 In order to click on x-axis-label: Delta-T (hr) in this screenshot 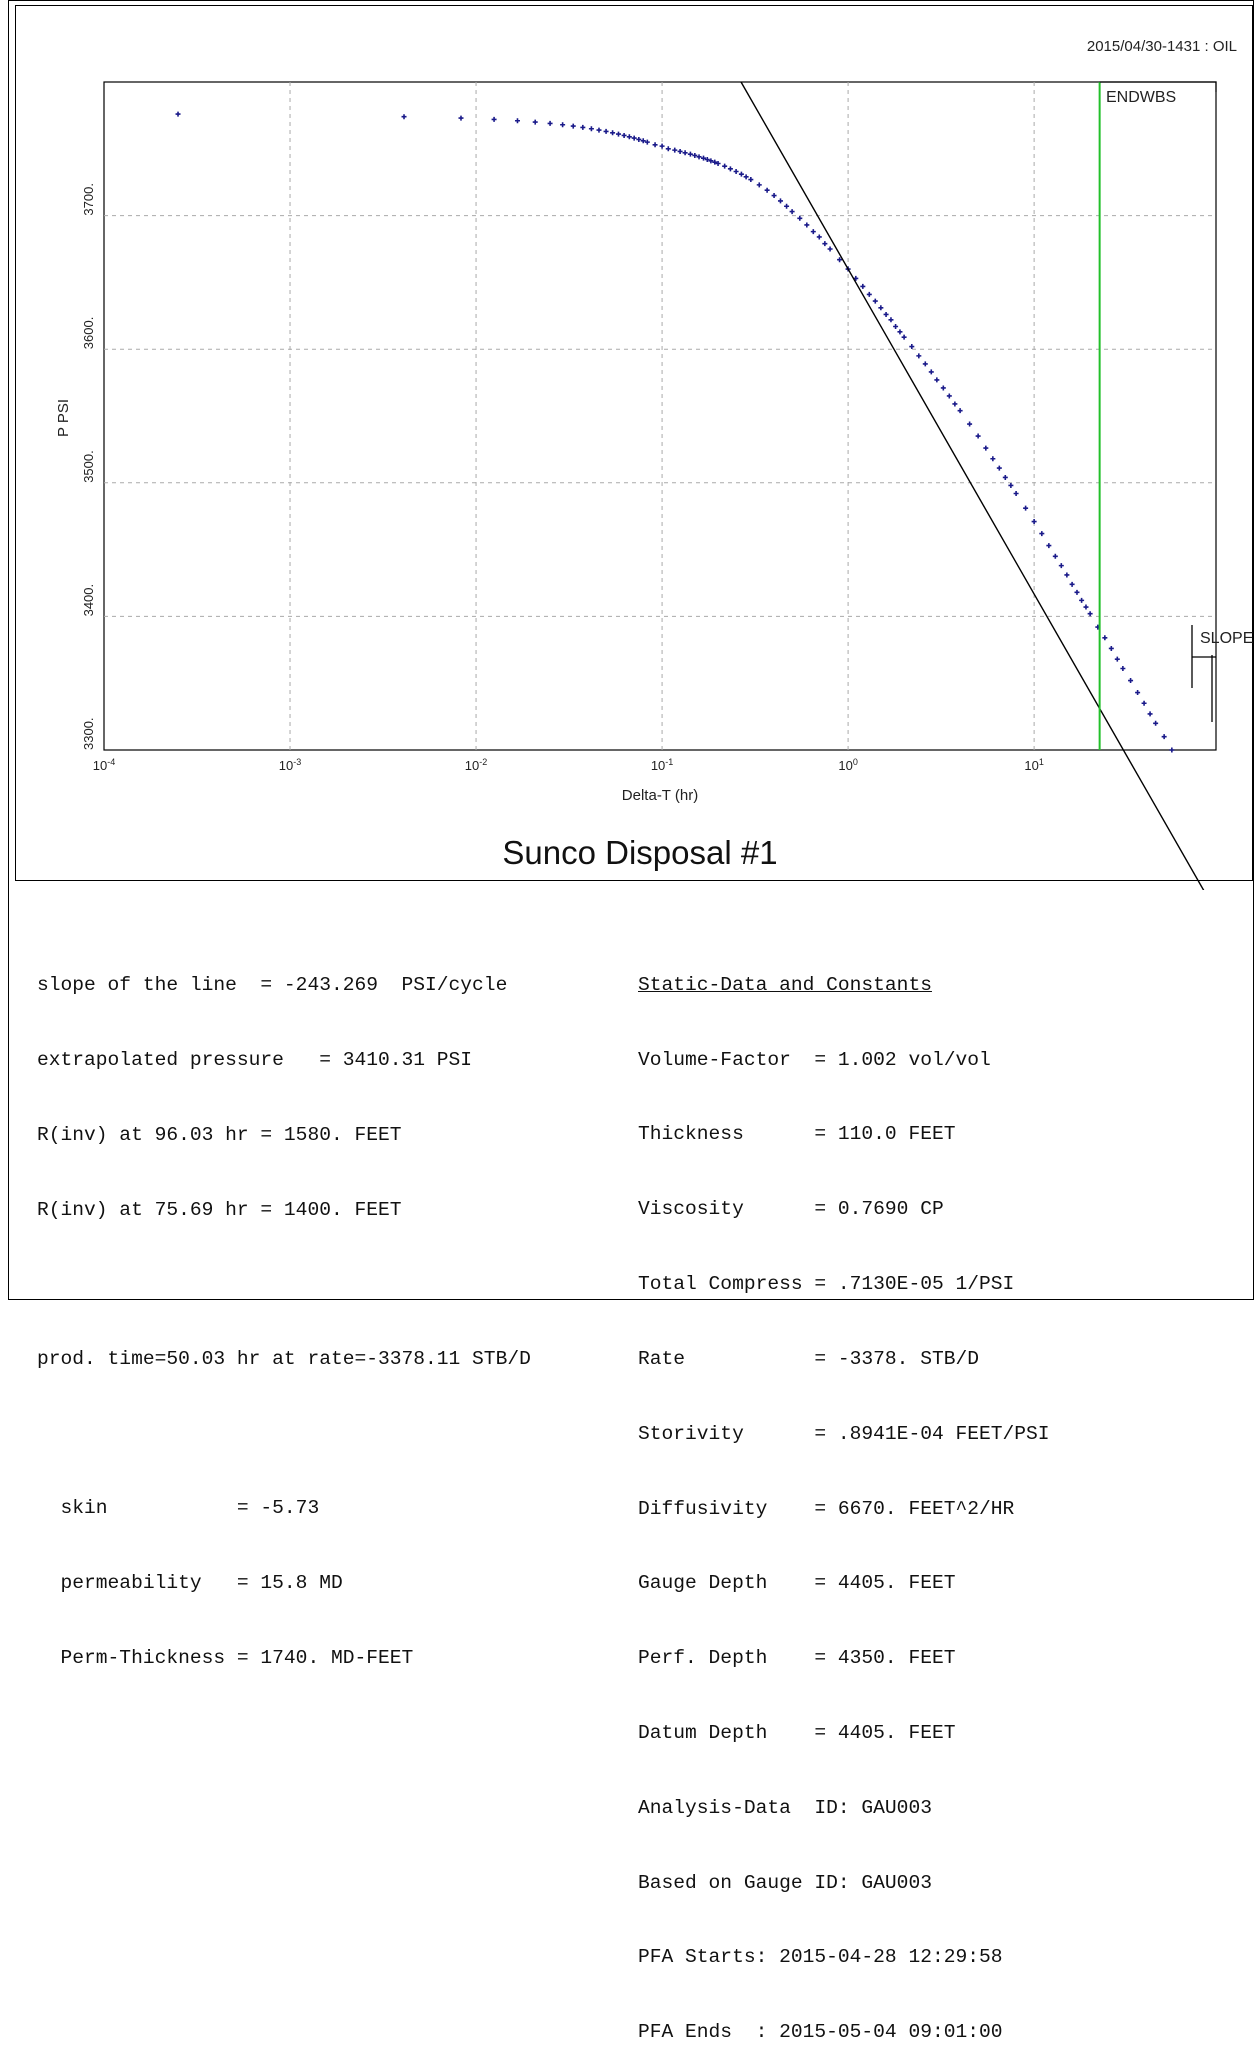, I will do `click(660, 795)`.